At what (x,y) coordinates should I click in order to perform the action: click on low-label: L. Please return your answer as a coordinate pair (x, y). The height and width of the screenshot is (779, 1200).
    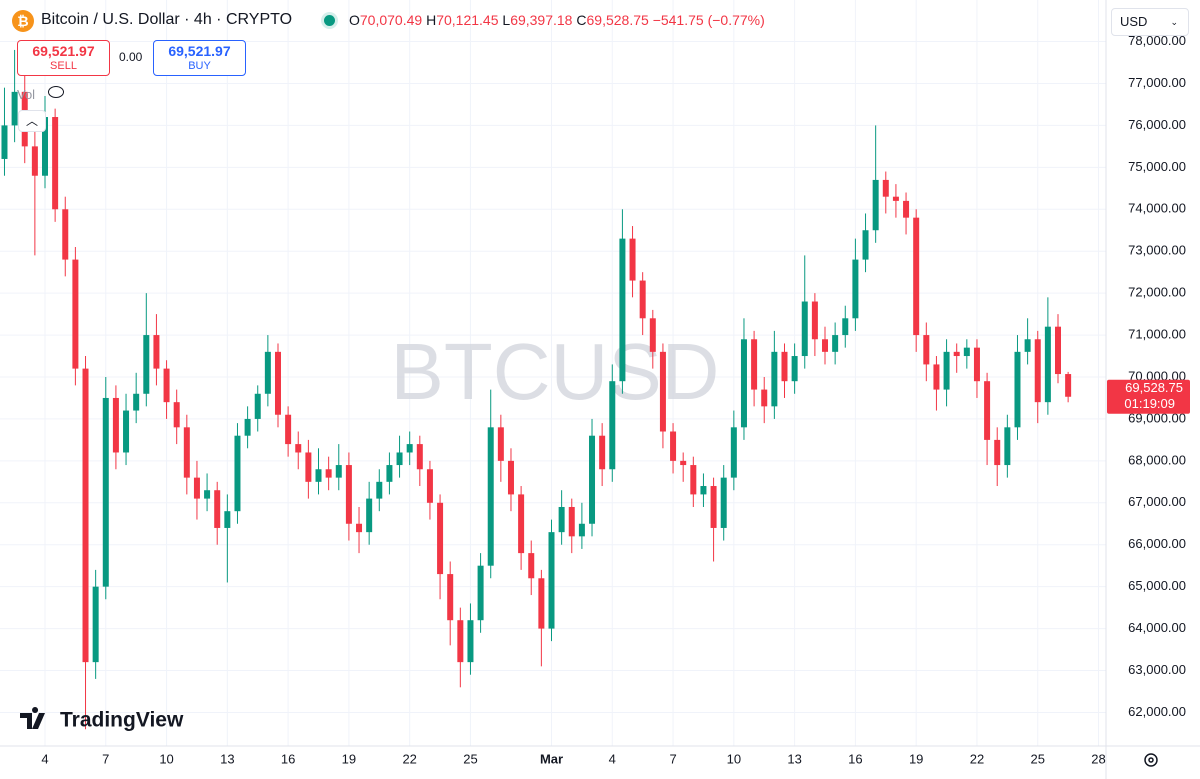
    Looking at the image, I should click on (506, 20).